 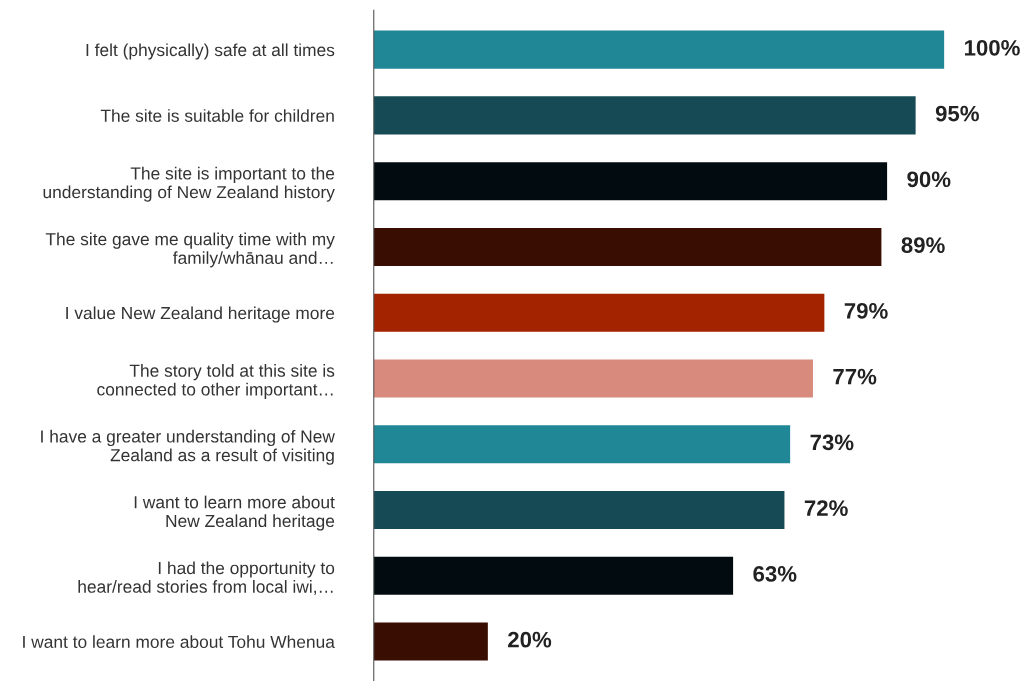 What do you see at coordinates (855, 376) in the screenshot?
I see `data-label: 77%` at bounding box center [855, 376].